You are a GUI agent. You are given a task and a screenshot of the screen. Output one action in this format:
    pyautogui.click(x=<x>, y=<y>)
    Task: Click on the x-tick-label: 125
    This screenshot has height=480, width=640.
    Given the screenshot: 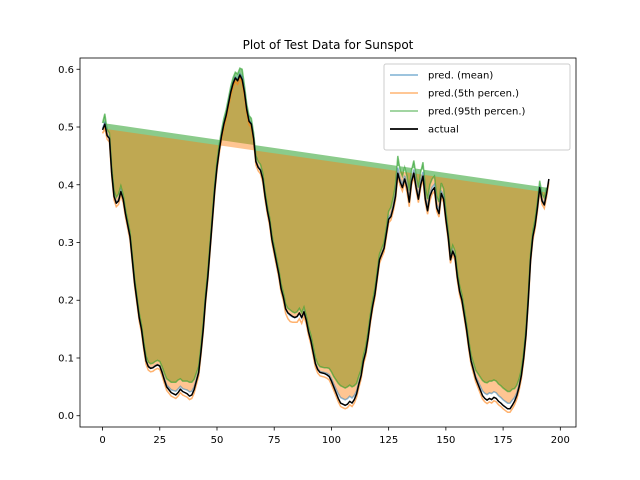 What is the action you would take?
    pyautogui.click(x=388, y=440)
    